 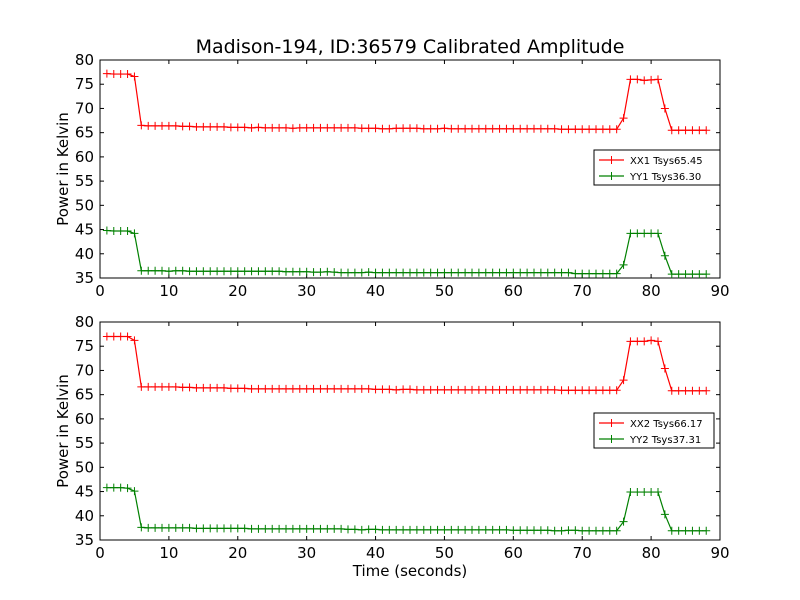 What do you see at coordinates (84, 516) in the screenshot?
I see `y-tick-label: 40` at bounding box center [84, 516].